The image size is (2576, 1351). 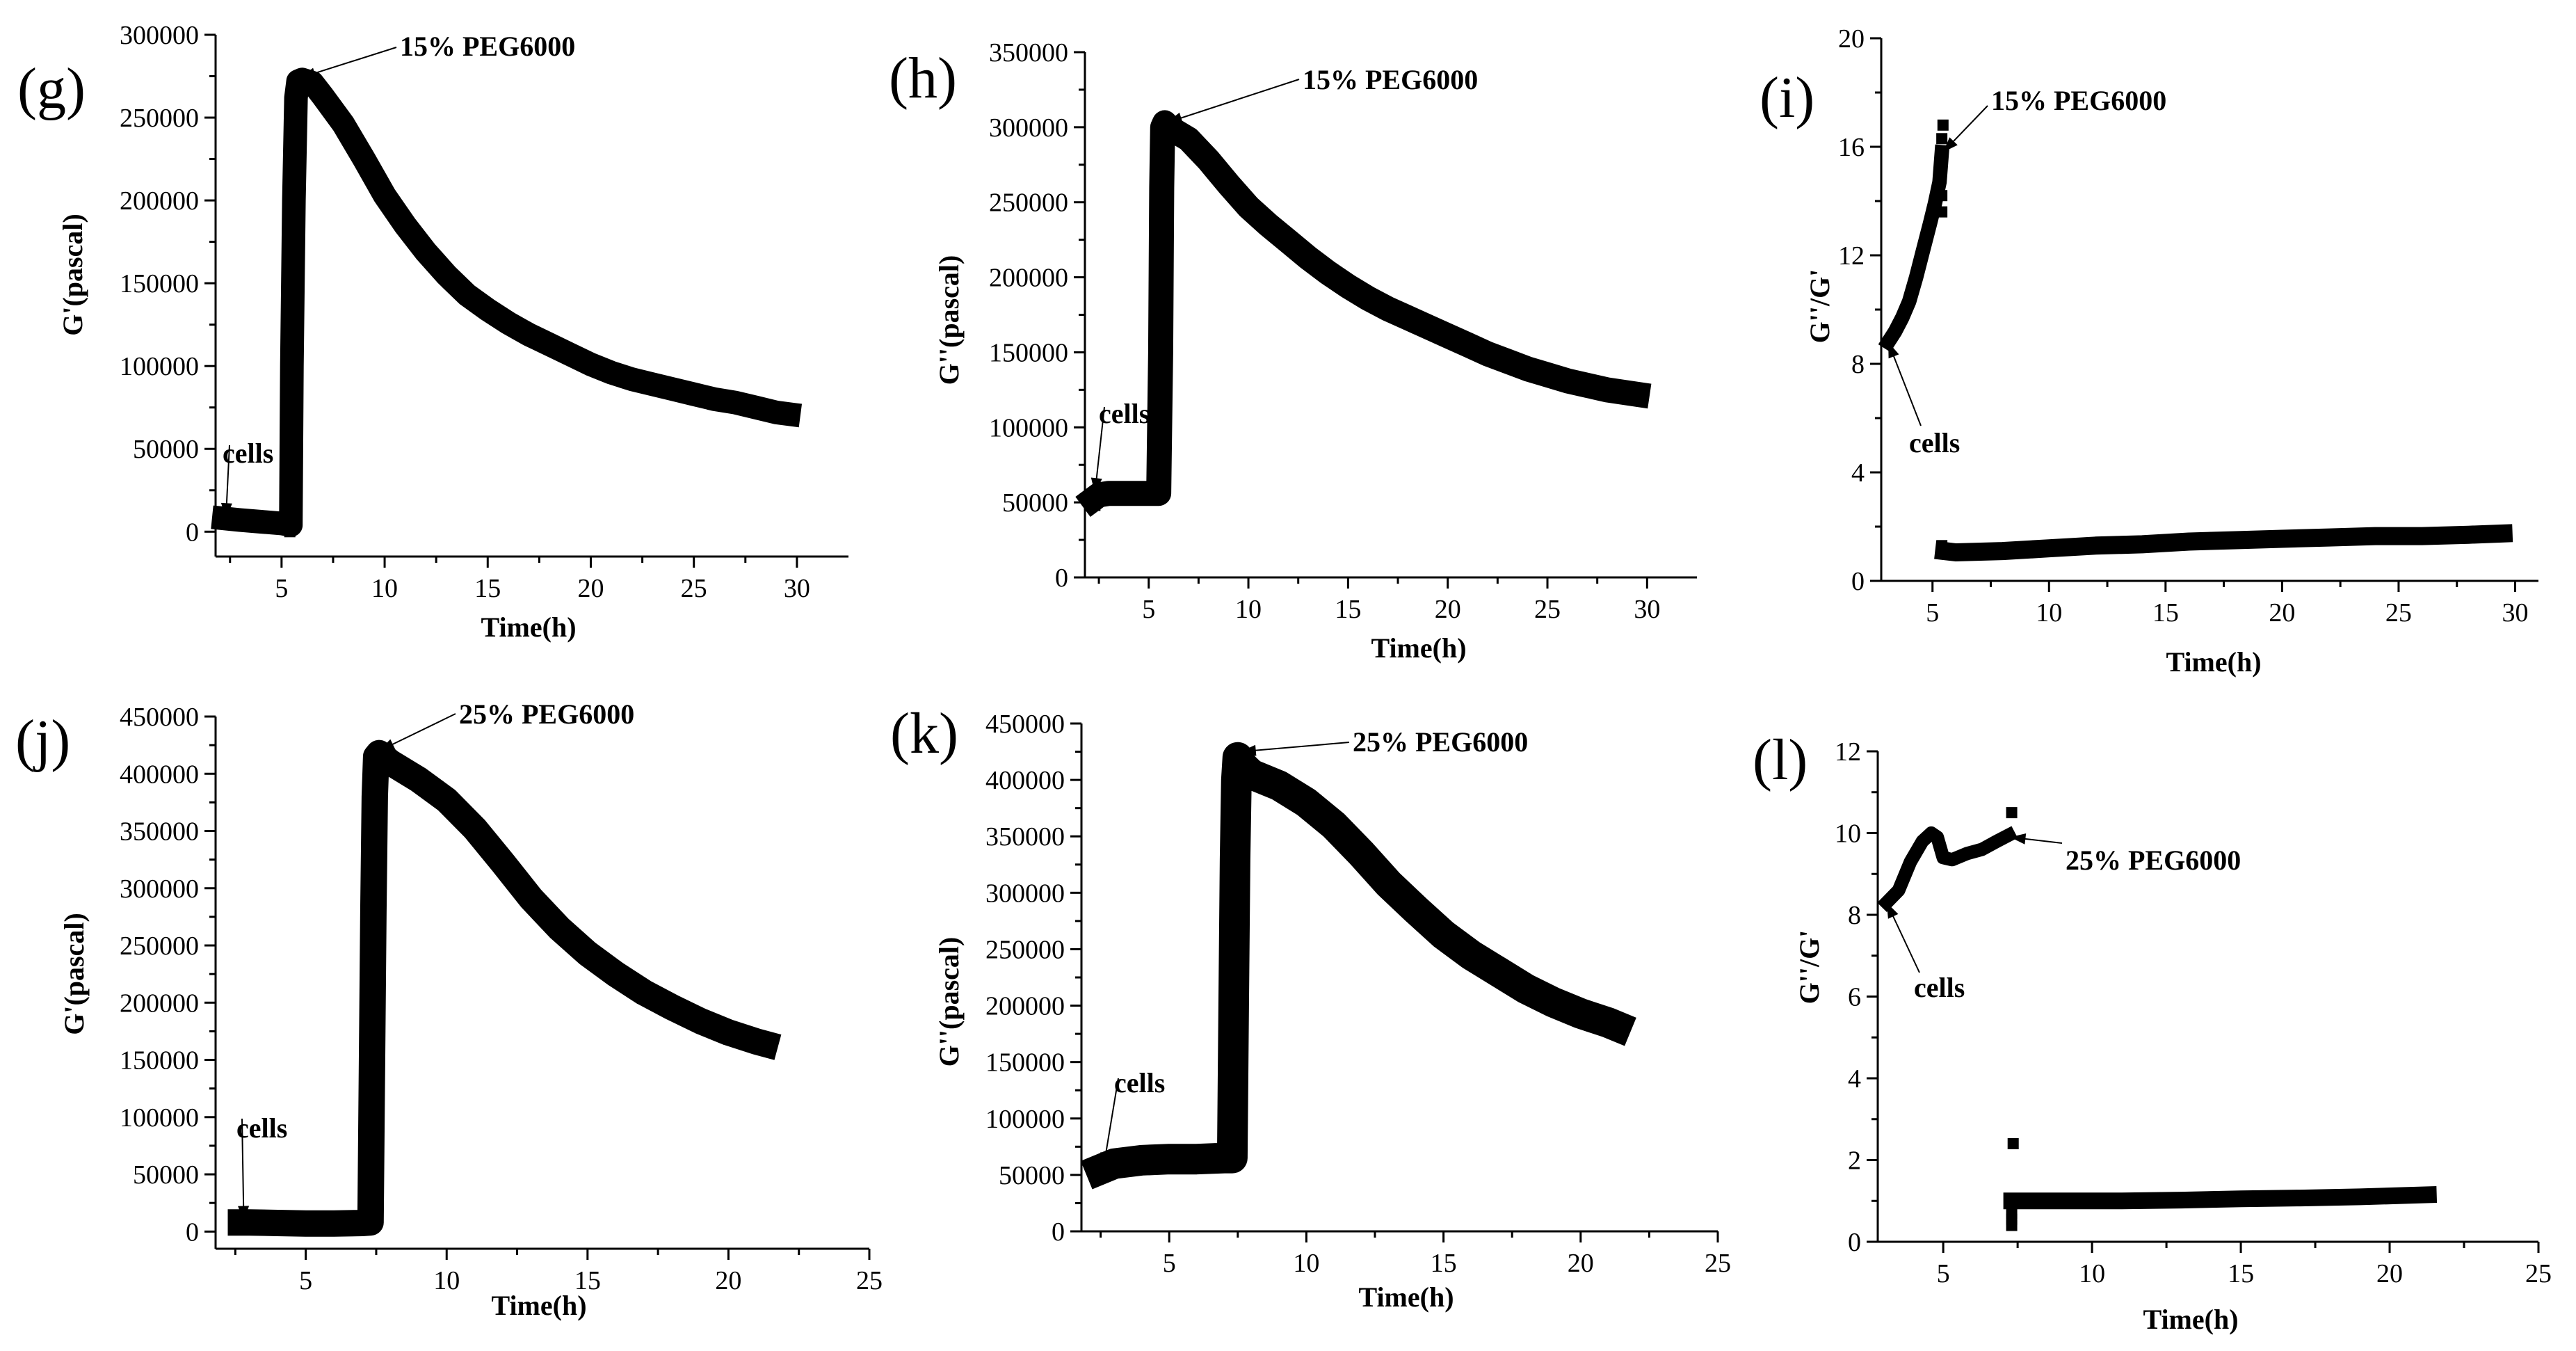 I want to click on y-axis-title: G'(pascal), so click(x=74, y=974).